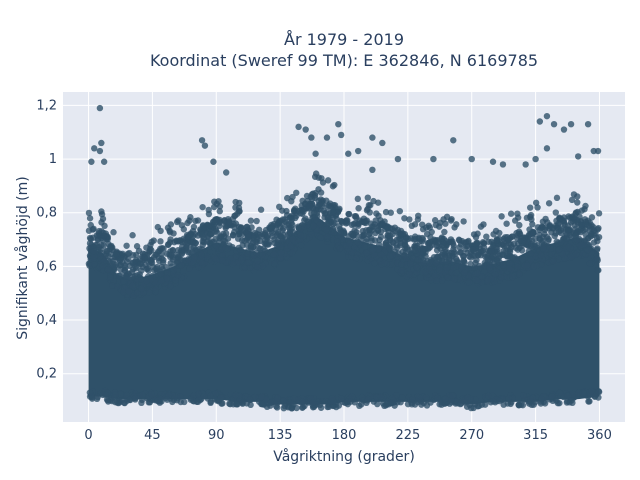 The image size is (640, 480). Describe the element at coordinates (280, 435) in the screenshot. I see `x-tick-label: 135` at that location.